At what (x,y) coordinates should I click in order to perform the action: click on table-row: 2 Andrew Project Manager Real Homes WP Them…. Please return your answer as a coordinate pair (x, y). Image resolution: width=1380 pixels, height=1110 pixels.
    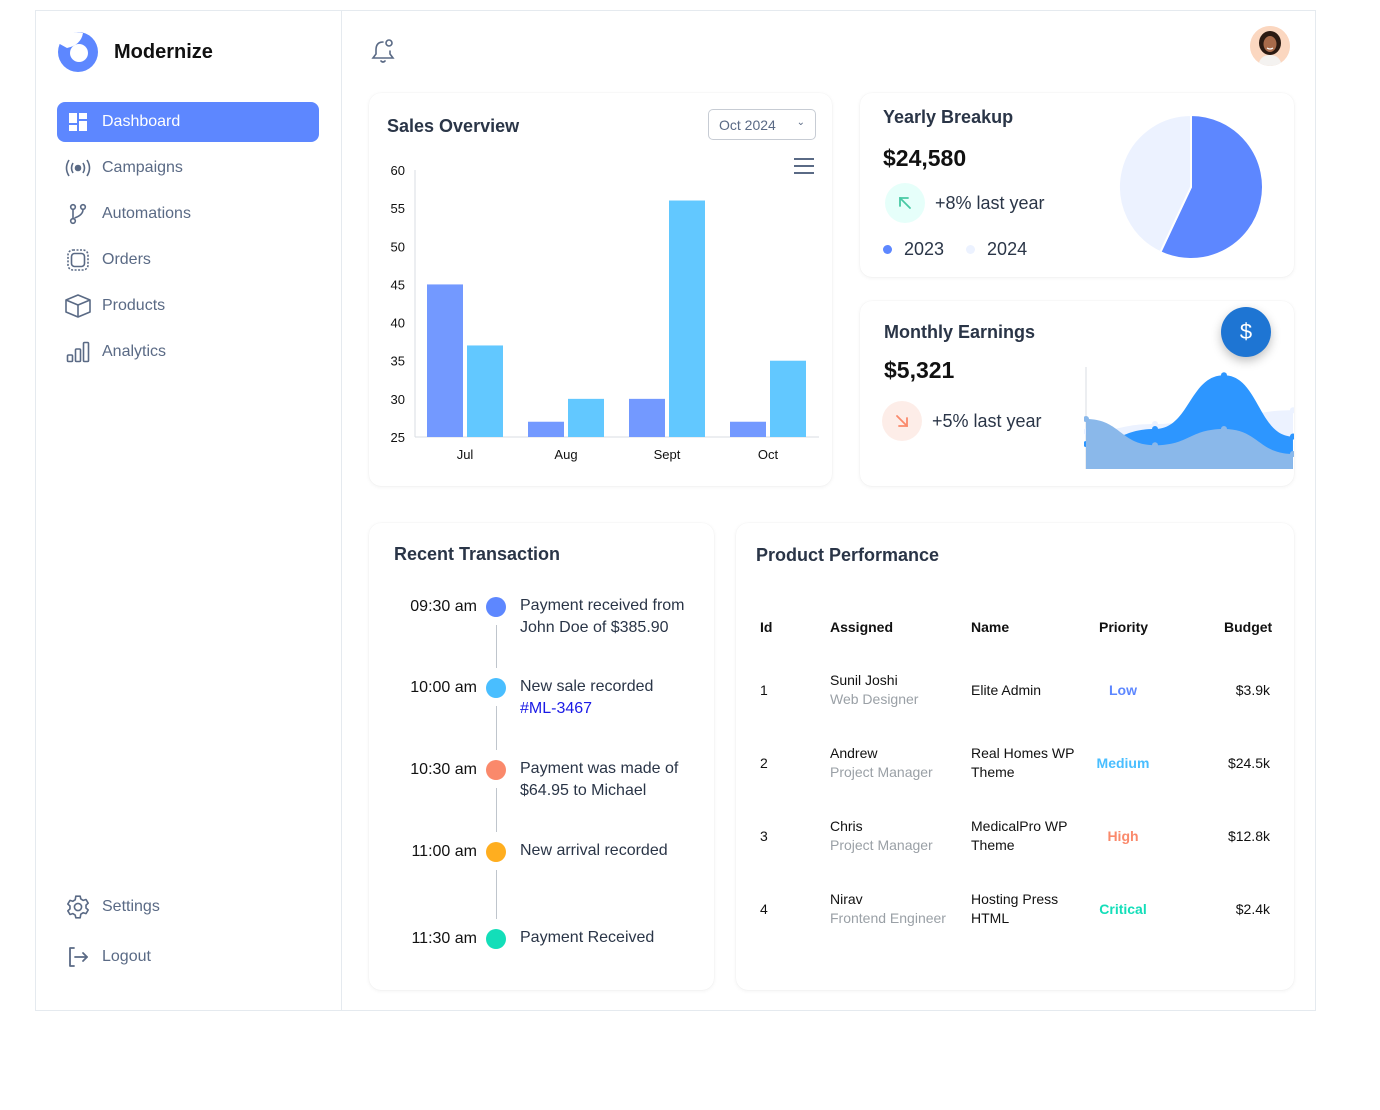
    Looking at the image, I should click on (1015, 767).